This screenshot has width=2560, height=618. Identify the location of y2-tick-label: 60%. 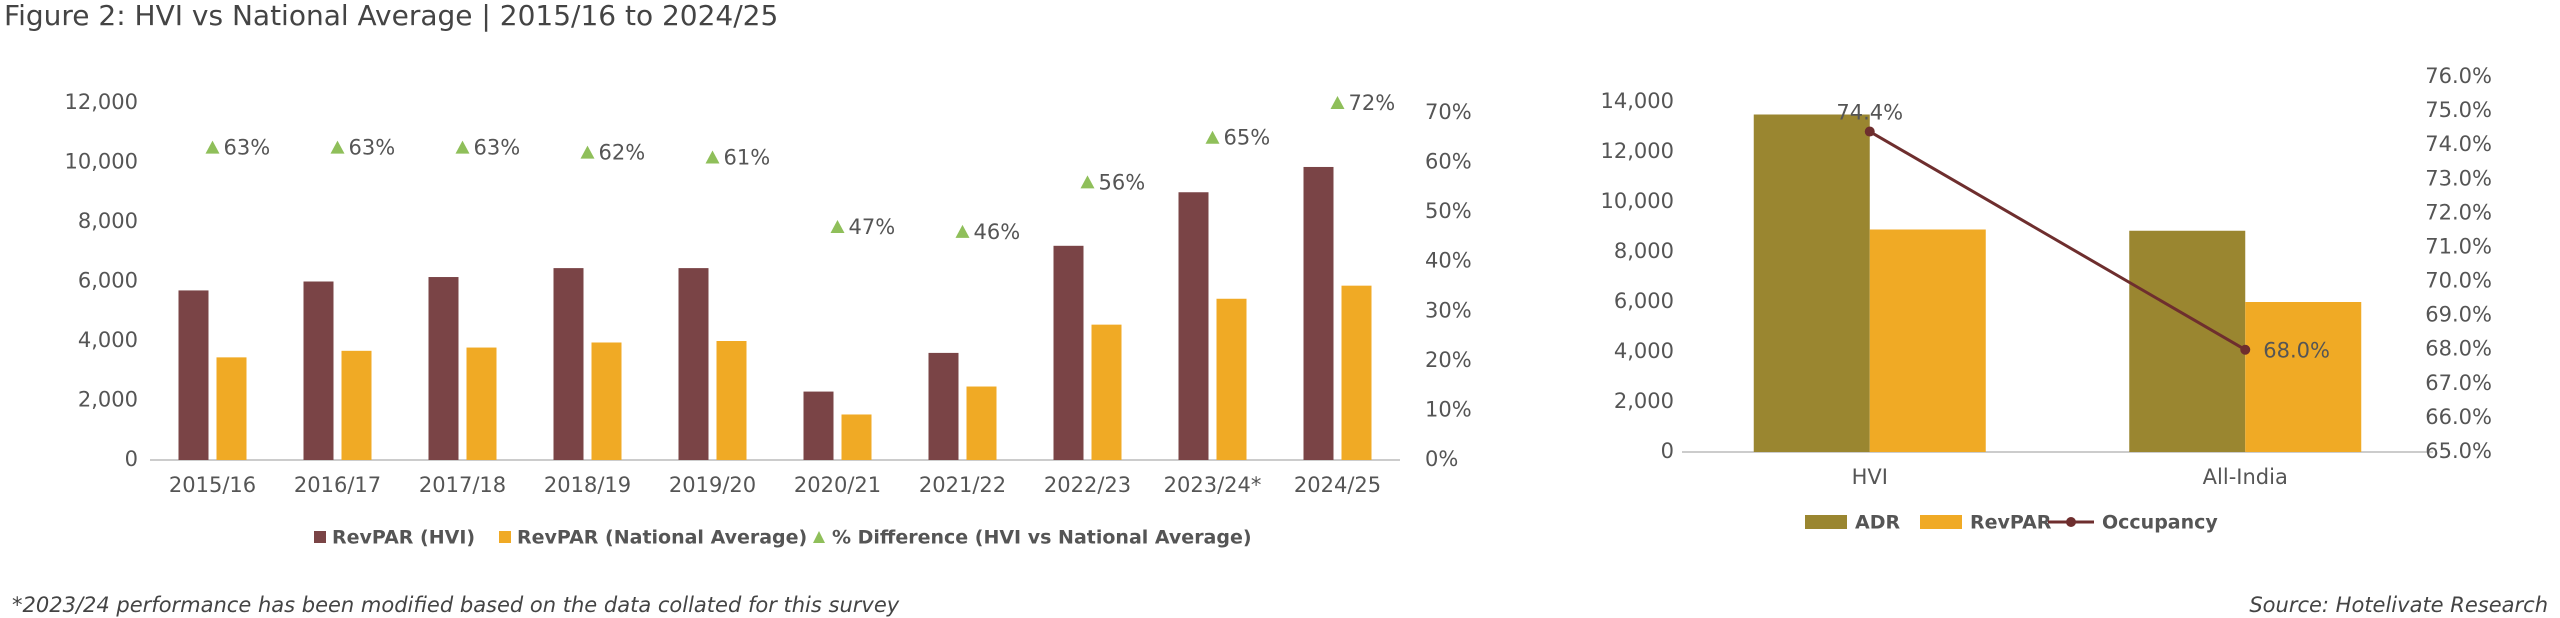
(1448, 162).